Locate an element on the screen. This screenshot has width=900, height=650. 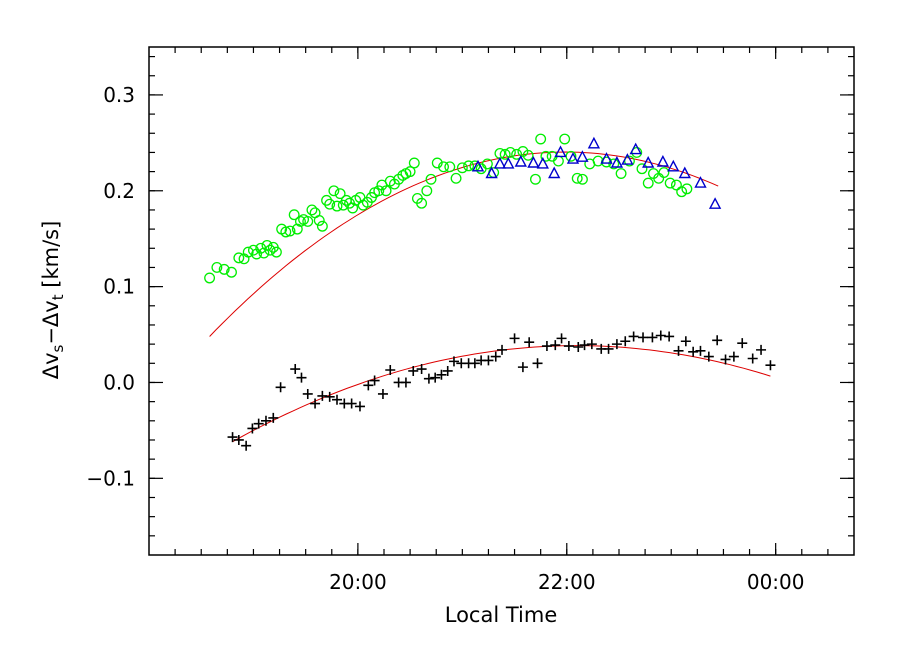
x-axis-title: Local Time is located at coordinates (501, 615).